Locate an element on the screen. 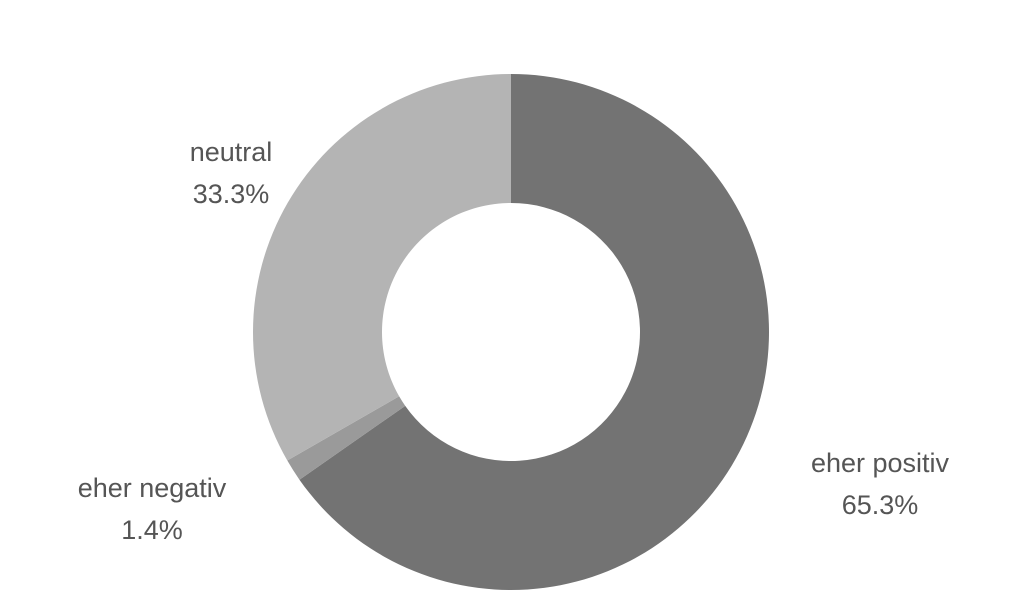  slice-value-eher-negativ: 1.4% is located at coordinates (152, 530).